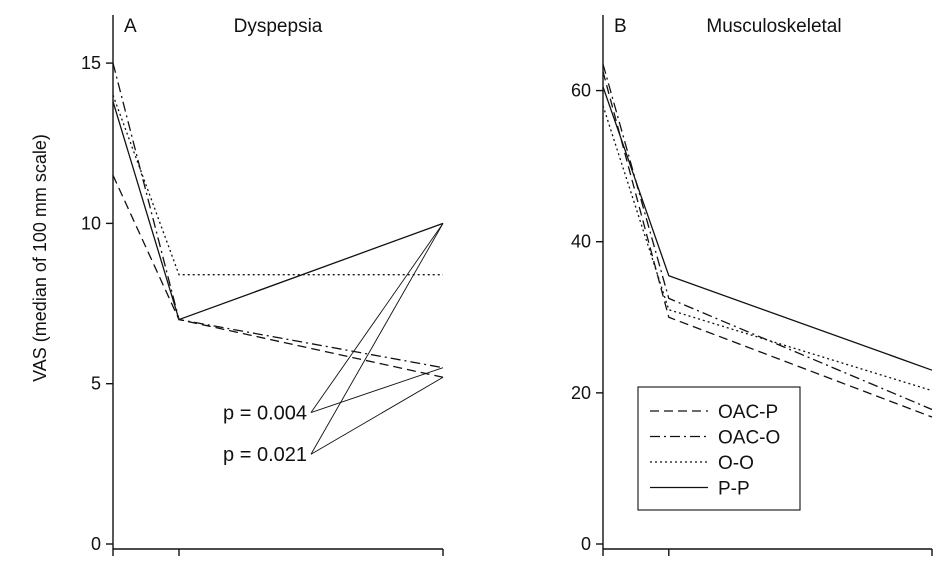 Image resolution: width=952 pixels, height=566 pixels. I want to click on series-line-p-p, so click(278, 211).